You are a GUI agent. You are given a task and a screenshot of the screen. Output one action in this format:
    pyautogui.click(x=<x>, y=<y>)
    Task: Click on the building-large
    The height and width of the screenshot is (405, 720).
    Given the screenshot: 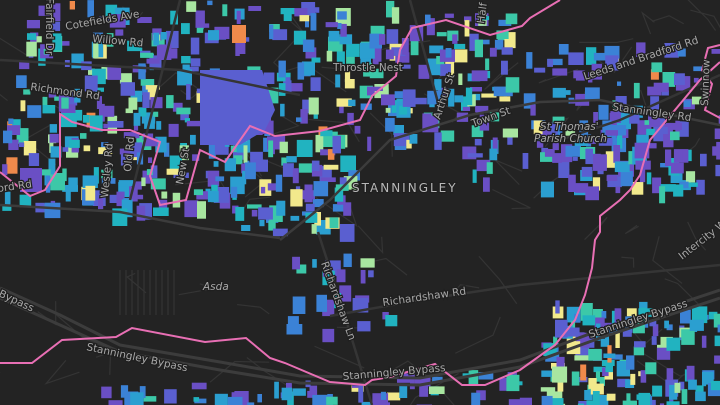 What is the action you would take?
    pyautogui.click(x=237, y=107)
    